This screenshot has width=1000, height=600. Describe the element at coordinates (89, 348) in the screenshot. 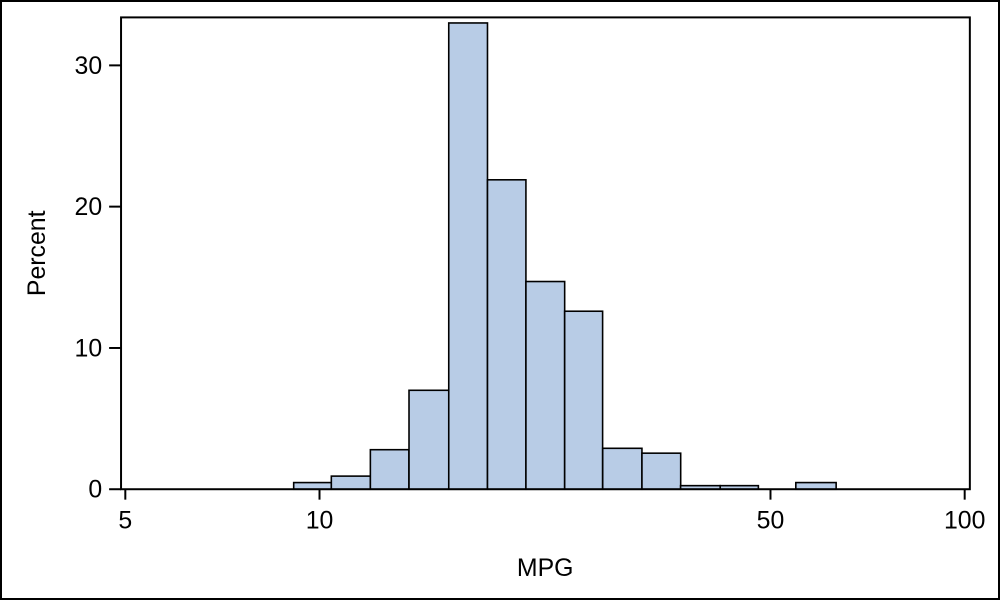

I see `y-tick-label: 10` at that location.